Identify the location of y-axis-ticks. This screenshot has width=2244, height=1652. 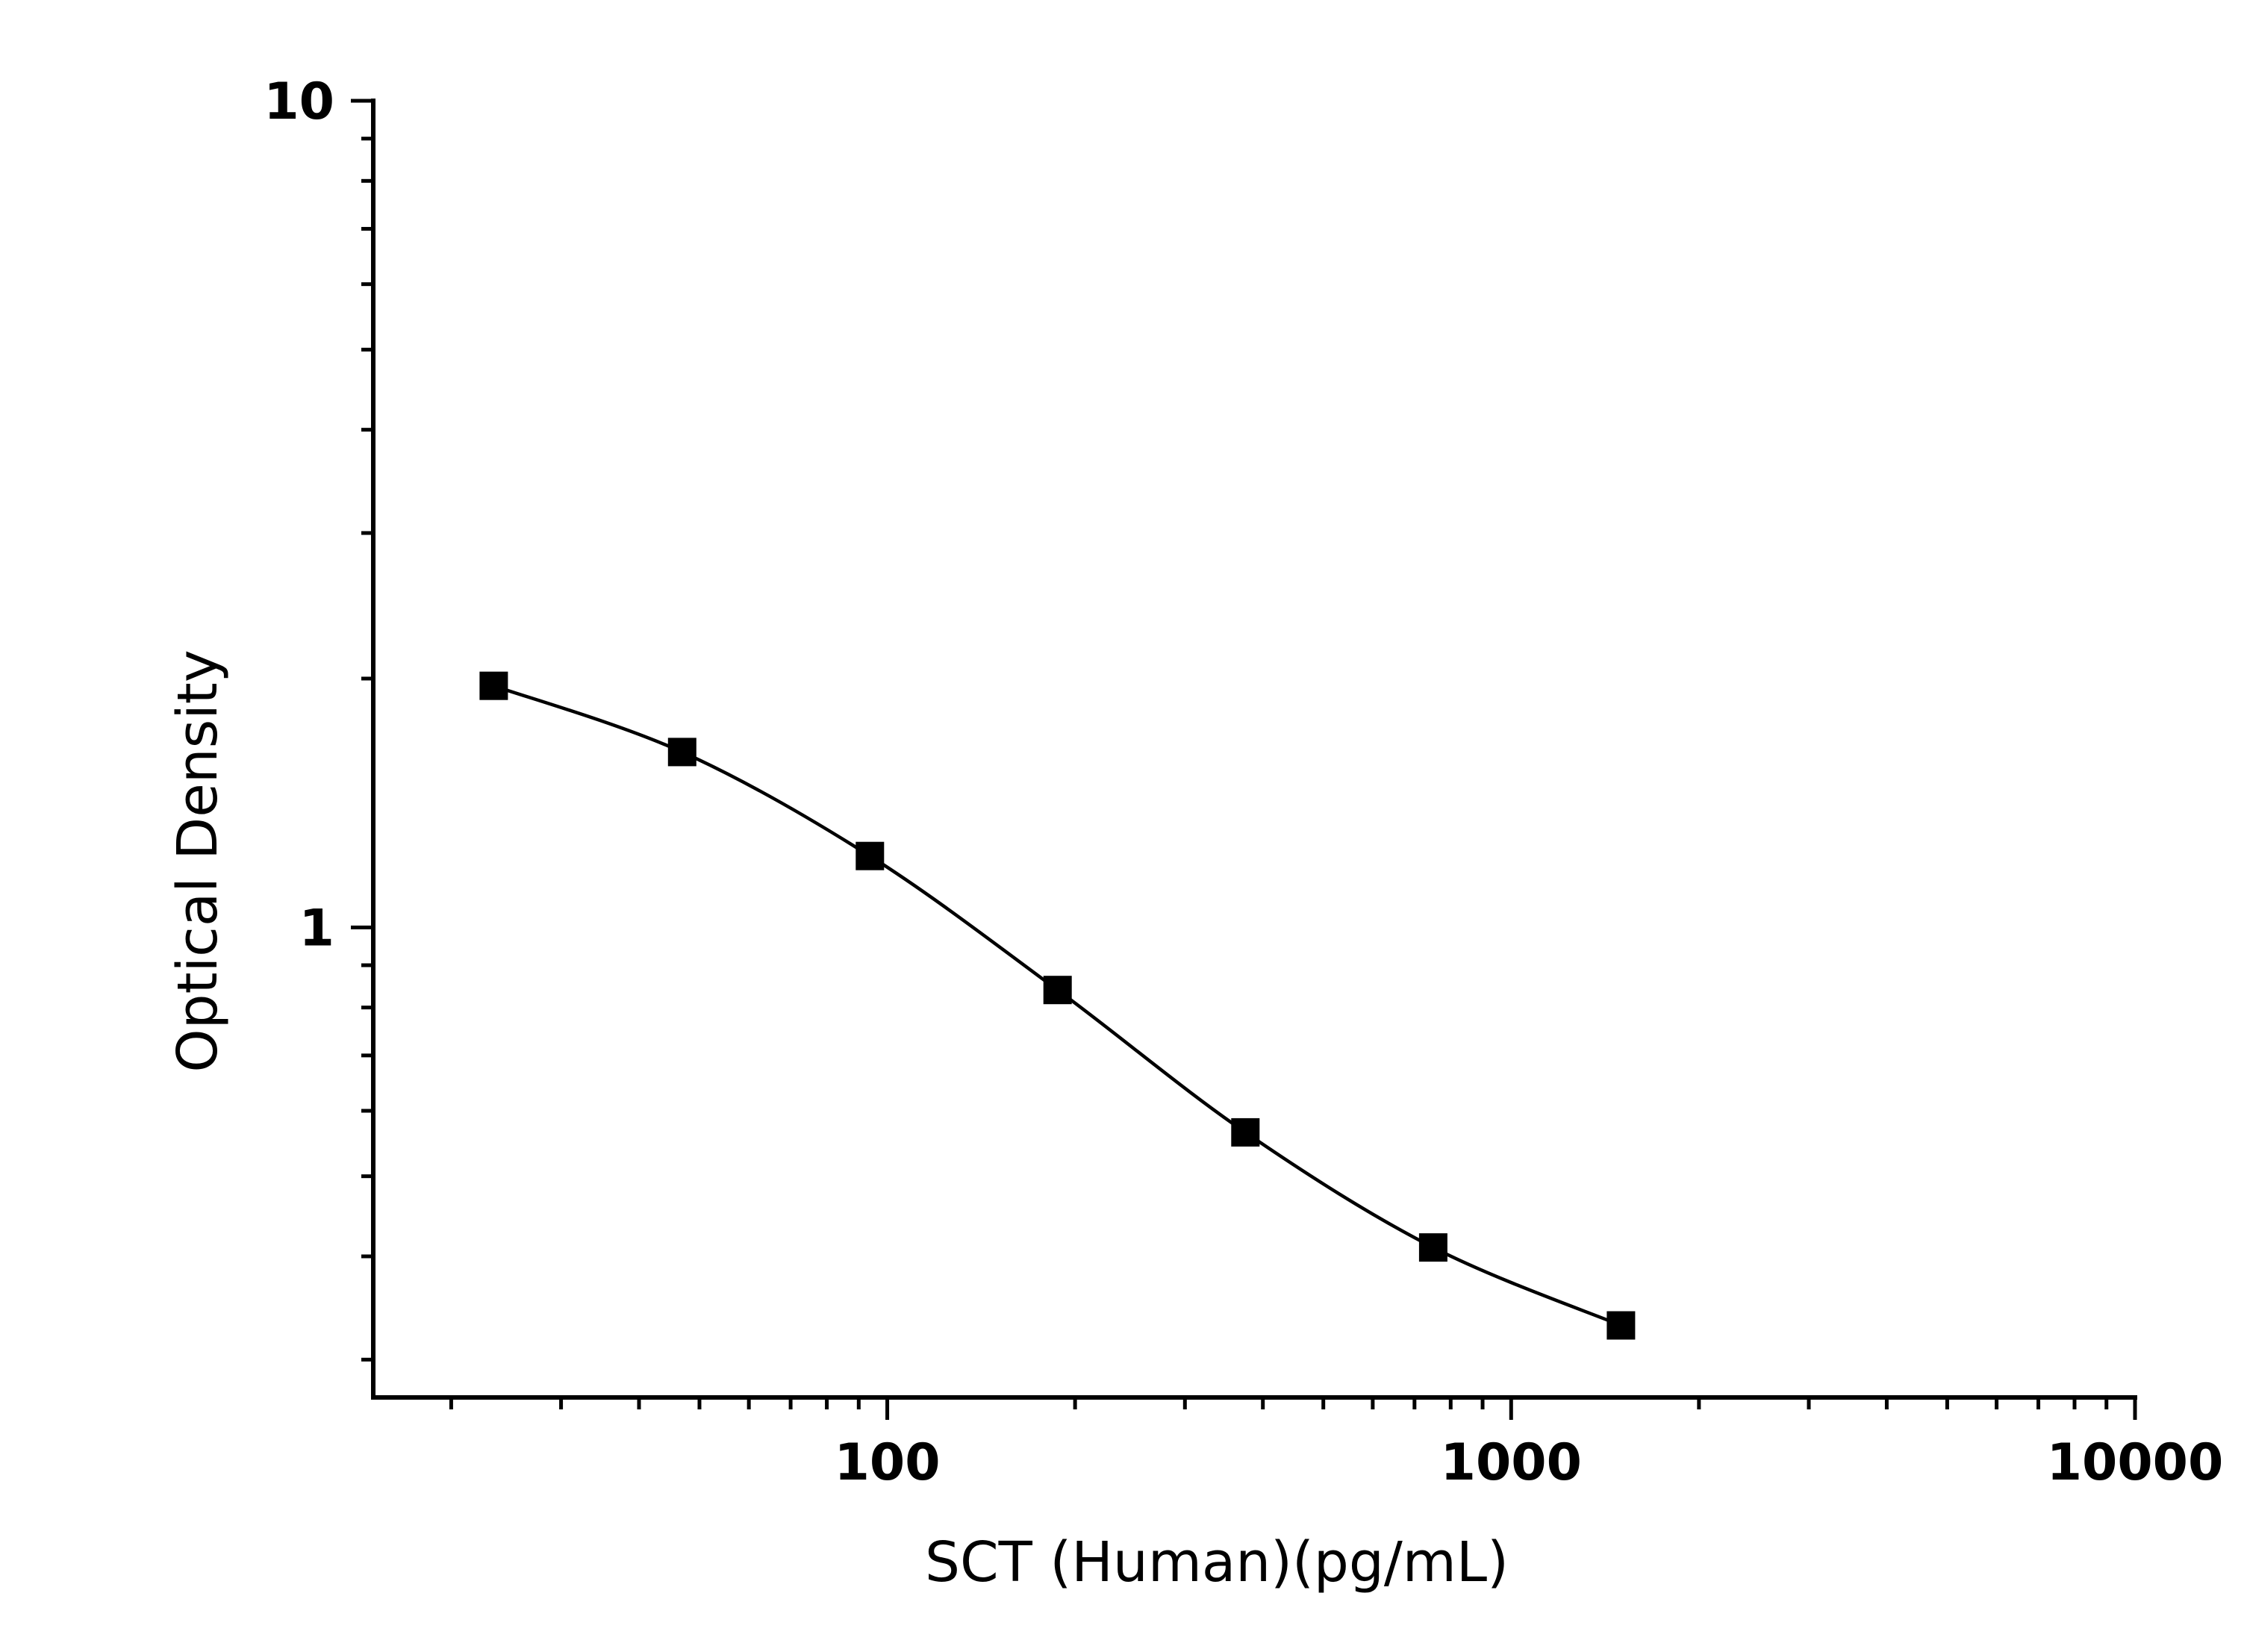
(362, 730).